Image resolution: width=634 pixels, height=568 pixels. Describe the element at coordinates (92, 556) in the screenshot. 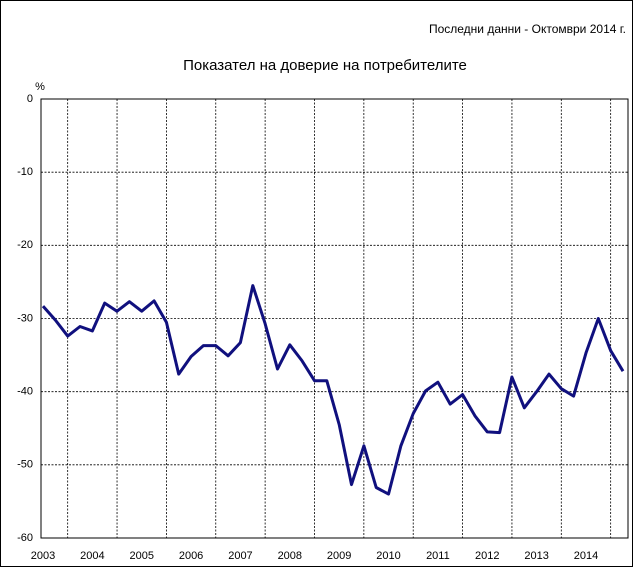

I see `x-tick-label: 2004` at that location.